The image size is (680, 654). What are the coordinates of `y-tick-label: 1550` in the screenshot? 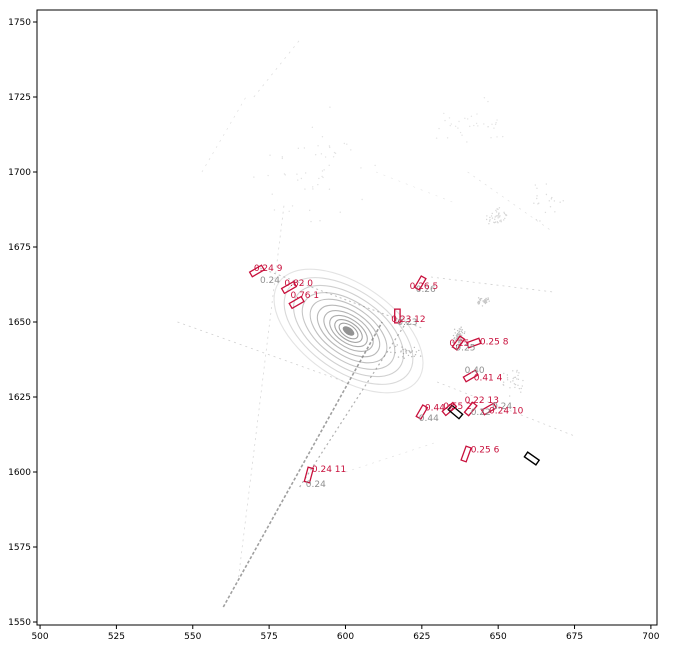 It's located at (19, 623).